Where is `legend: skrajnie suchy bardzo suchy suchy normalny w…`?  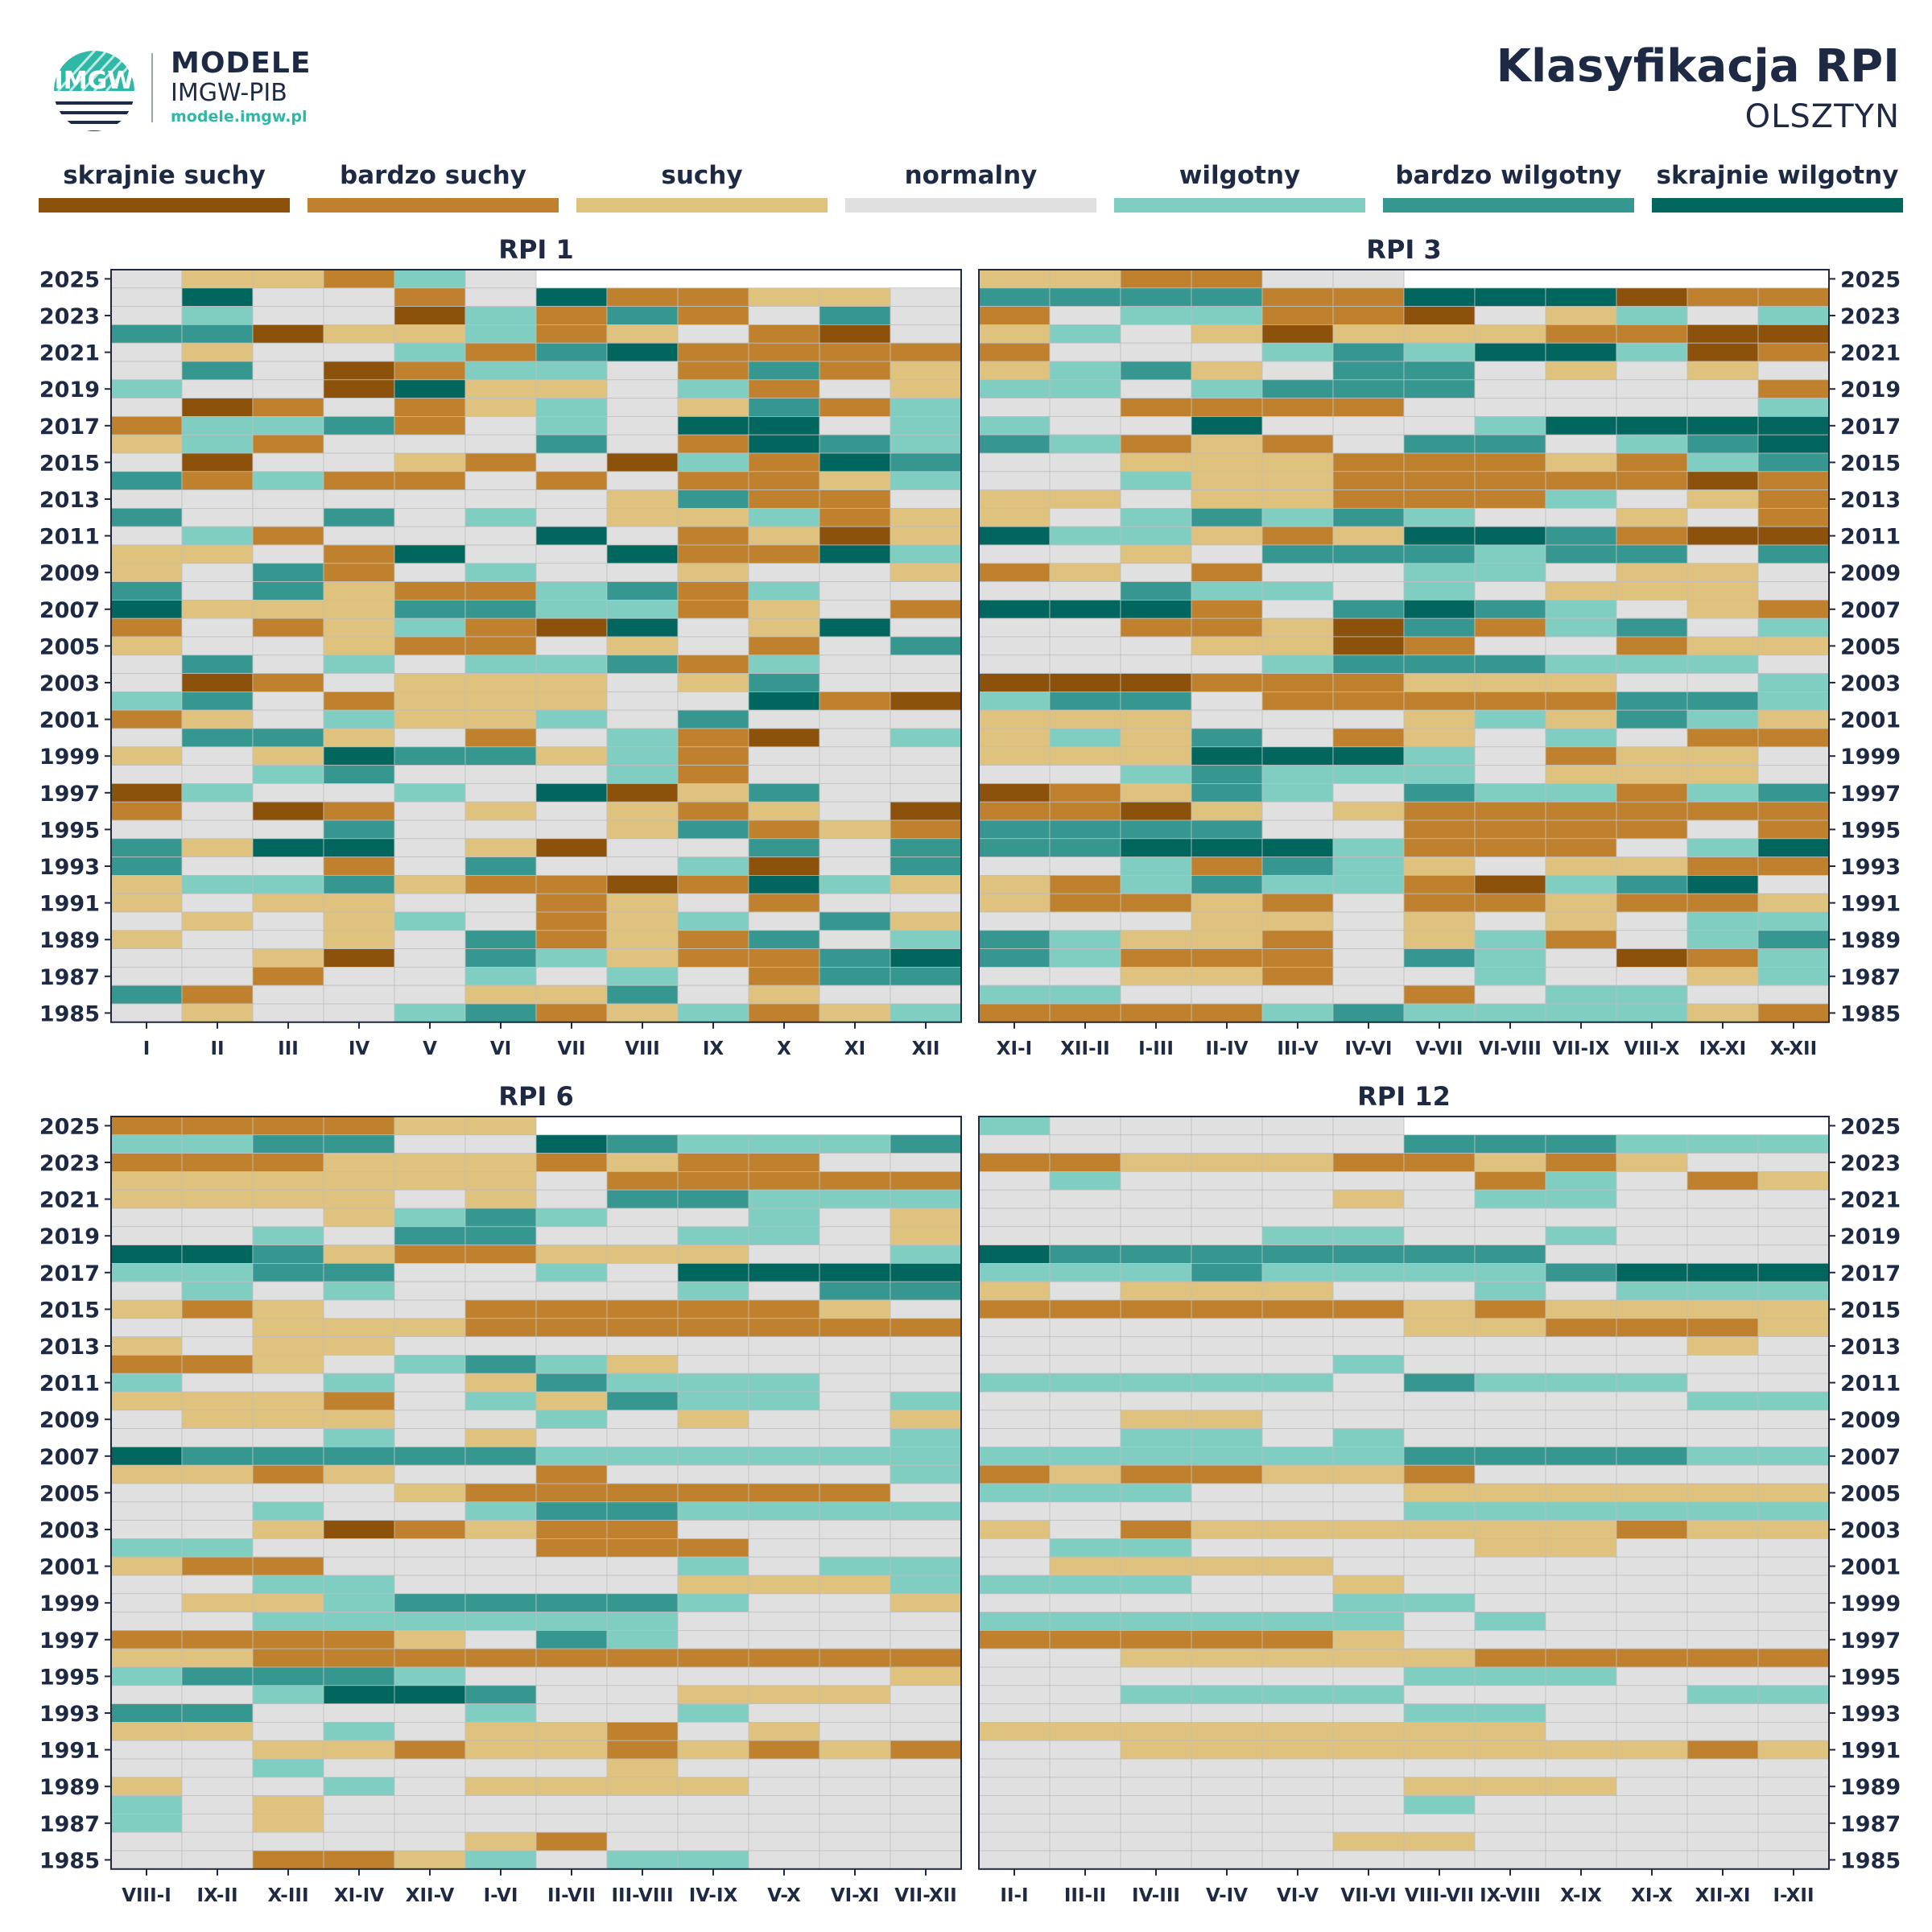
legend: skrajnie suchy bardzo suchy suchy normalny w… is located at coordinates (971, 189).